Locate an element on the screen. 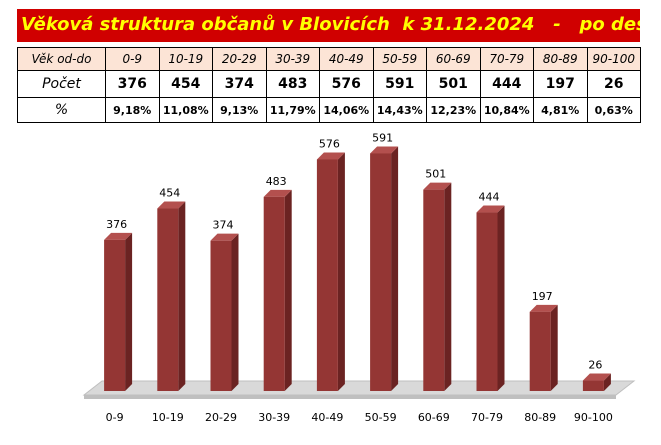 The image size is (661, 445). data-label: 197 is located at coordinates (542, 296).